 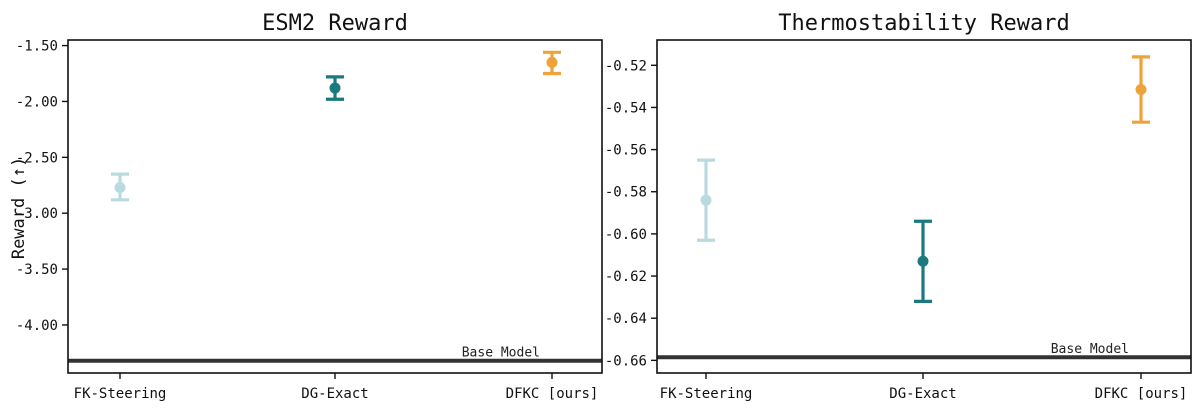 What do you see at coordinates (626, 151) in the screenshot?
I see `y-tick-label: -0.56` at bounding box center [626, 151].